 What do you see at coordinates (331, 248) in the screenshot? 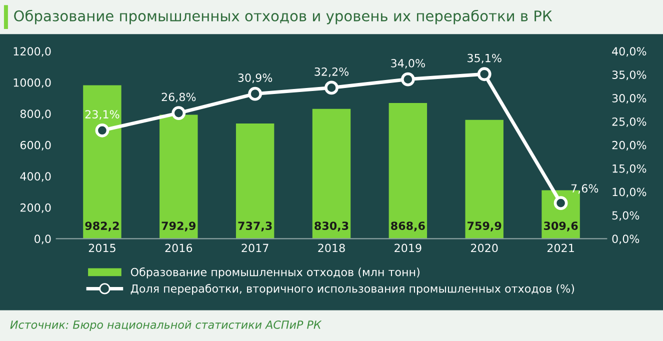
I see `x-tick-label: 2018` at bounding box center [331, 248].